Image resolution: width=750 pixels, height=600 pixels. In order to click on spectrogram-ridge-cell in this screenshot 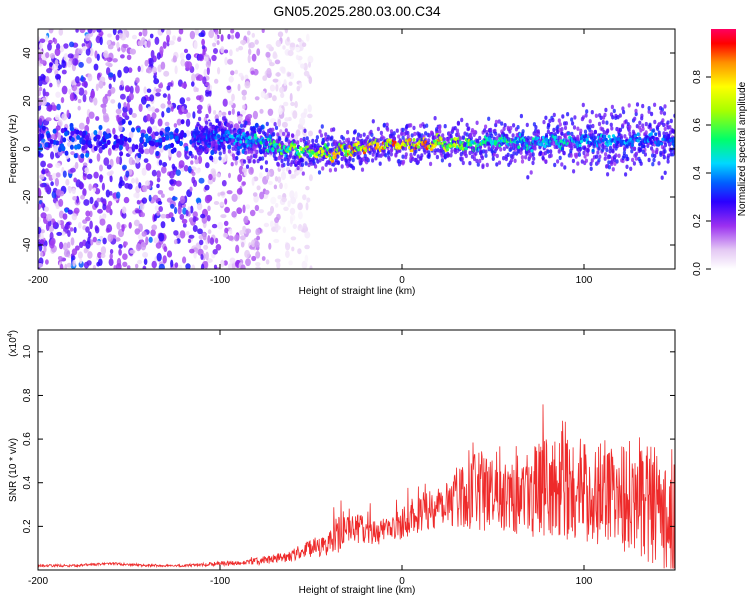, I will do `click(656, 134)`.